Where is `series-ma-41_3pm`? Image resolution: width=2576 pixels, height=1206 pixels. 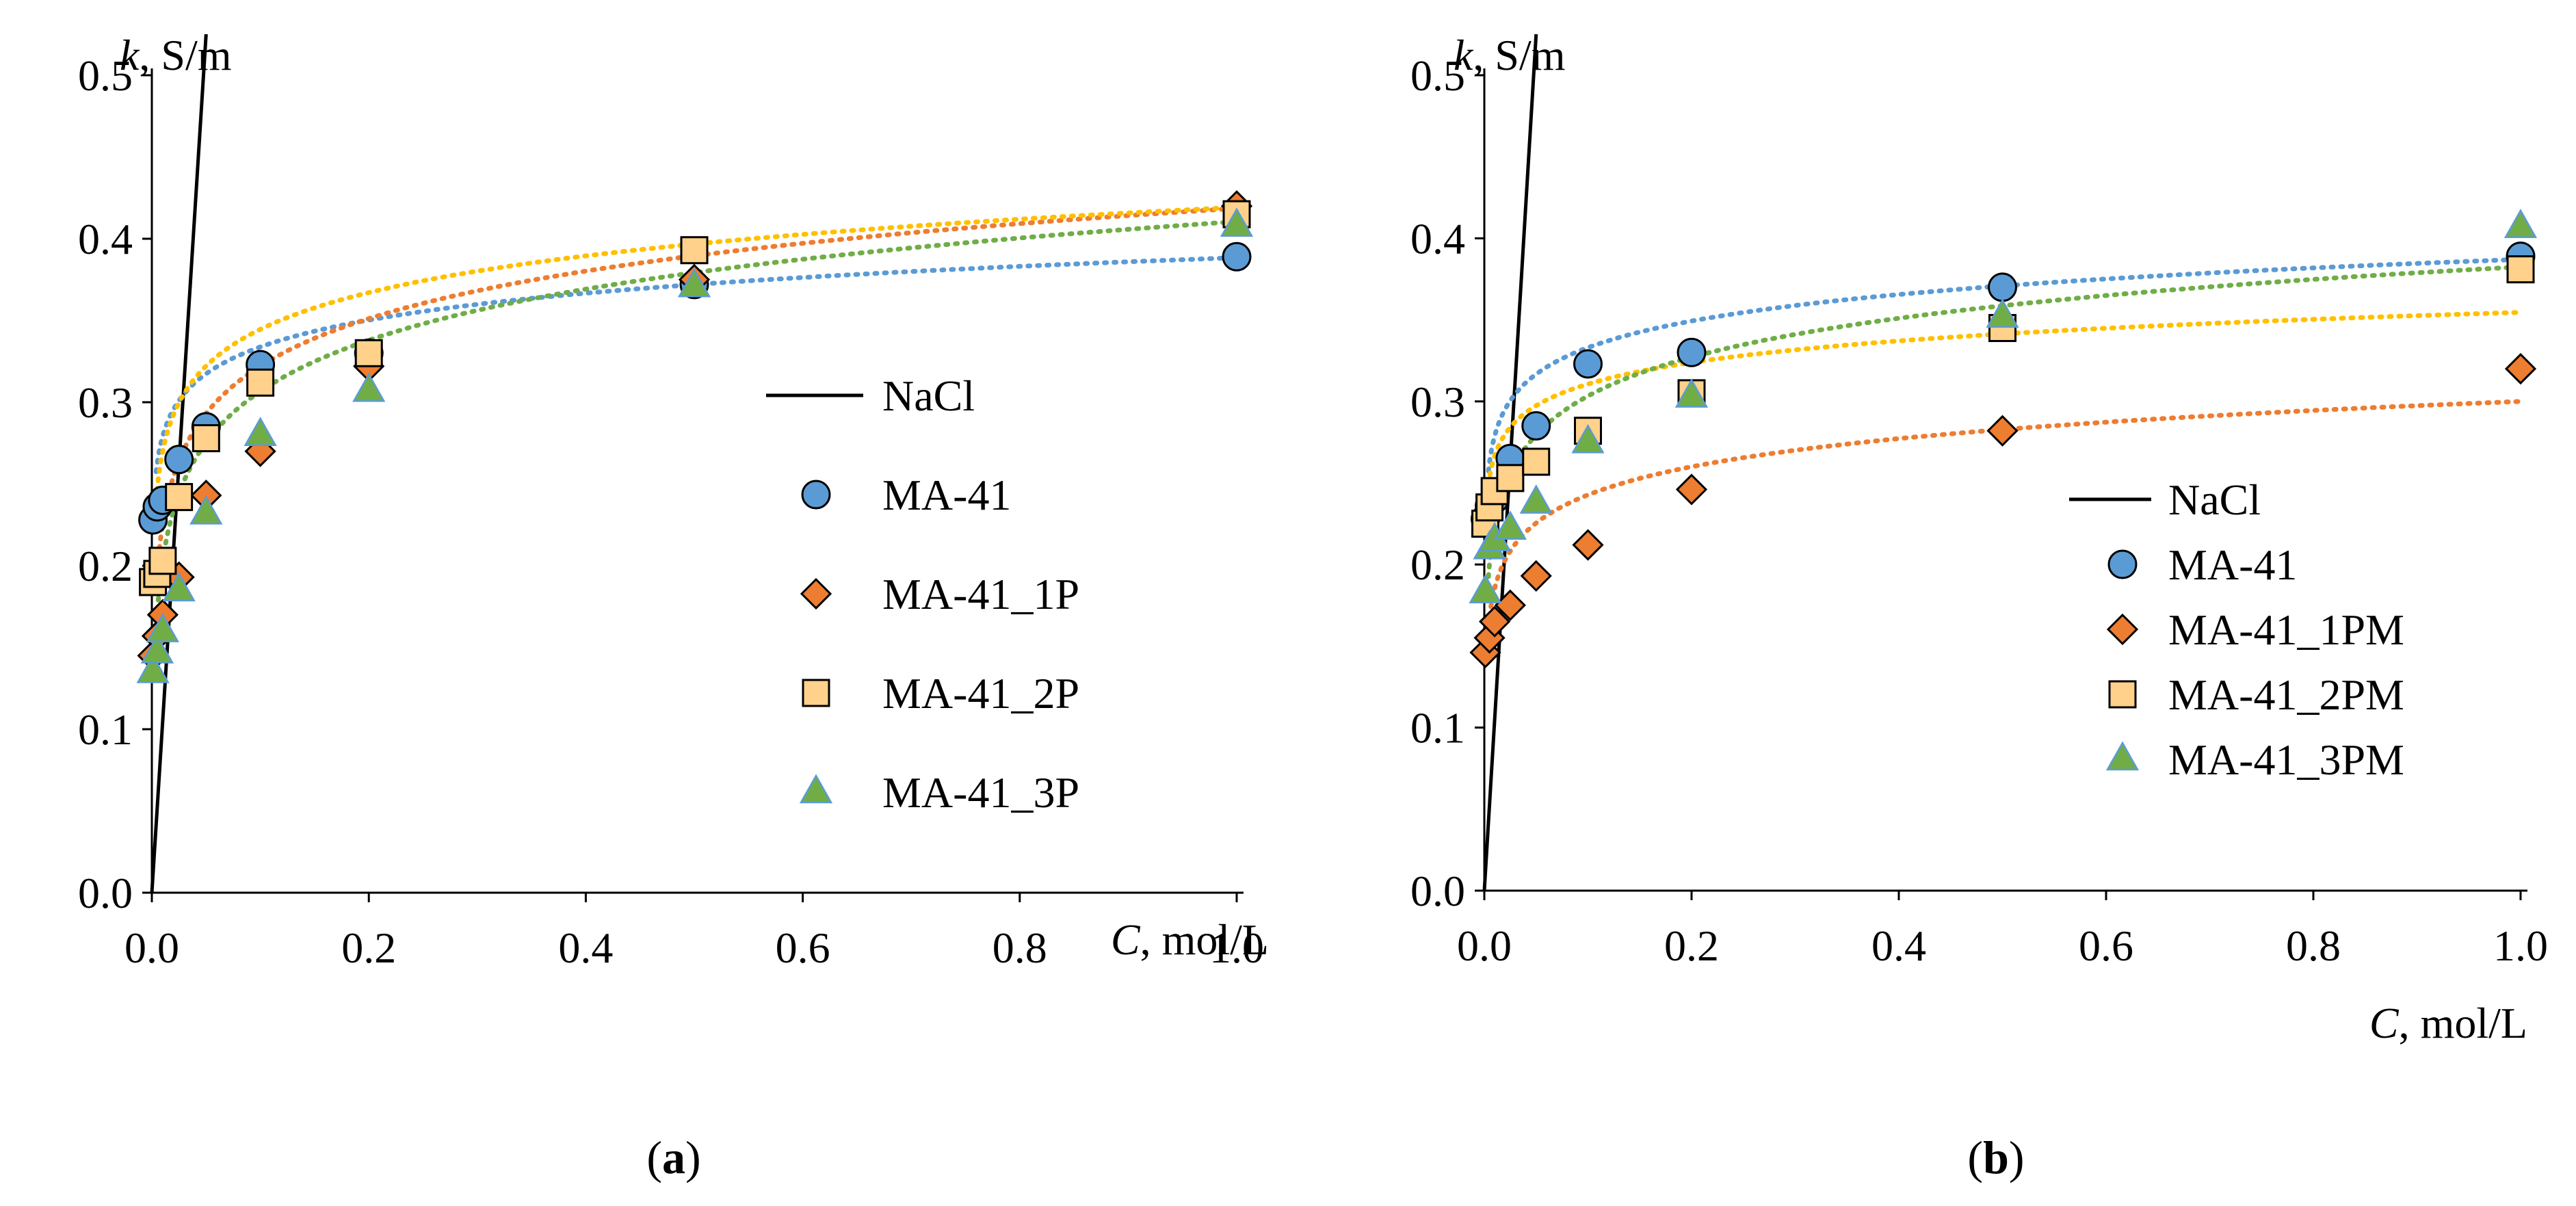
series-ma-41_3pm is located at coordinates (2003, 406).